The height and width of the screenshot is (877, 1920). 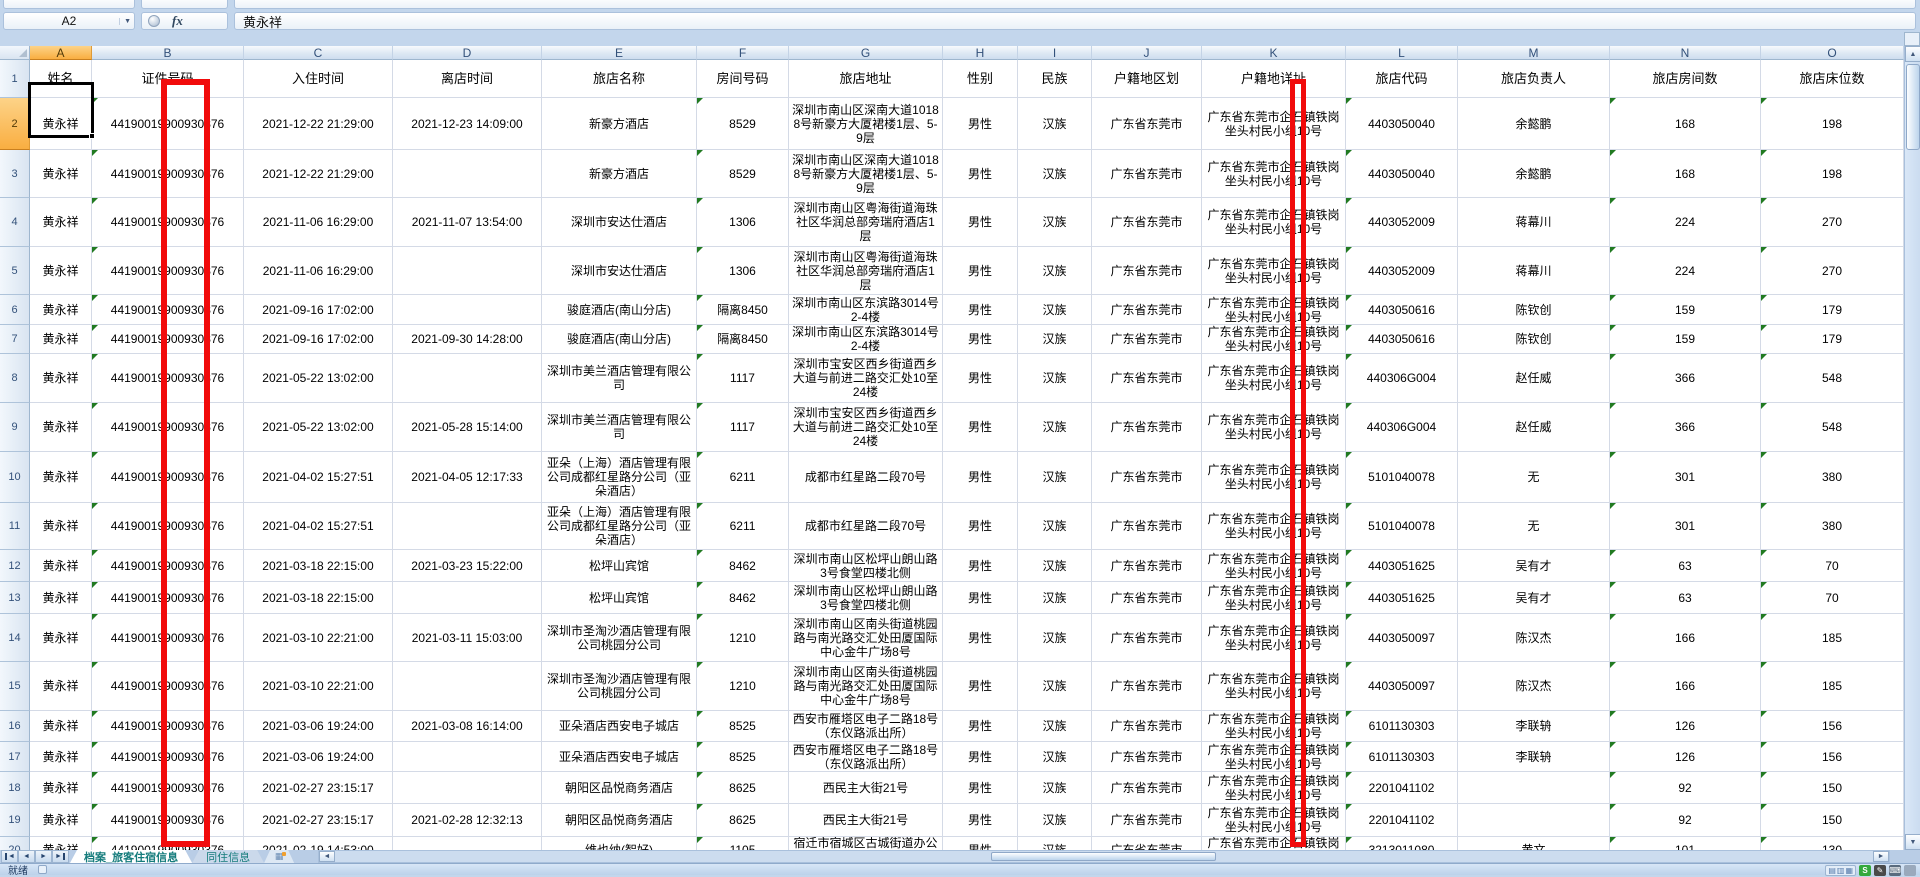 I want to click on cell-F18: 8625, so click(x=743, y=788).